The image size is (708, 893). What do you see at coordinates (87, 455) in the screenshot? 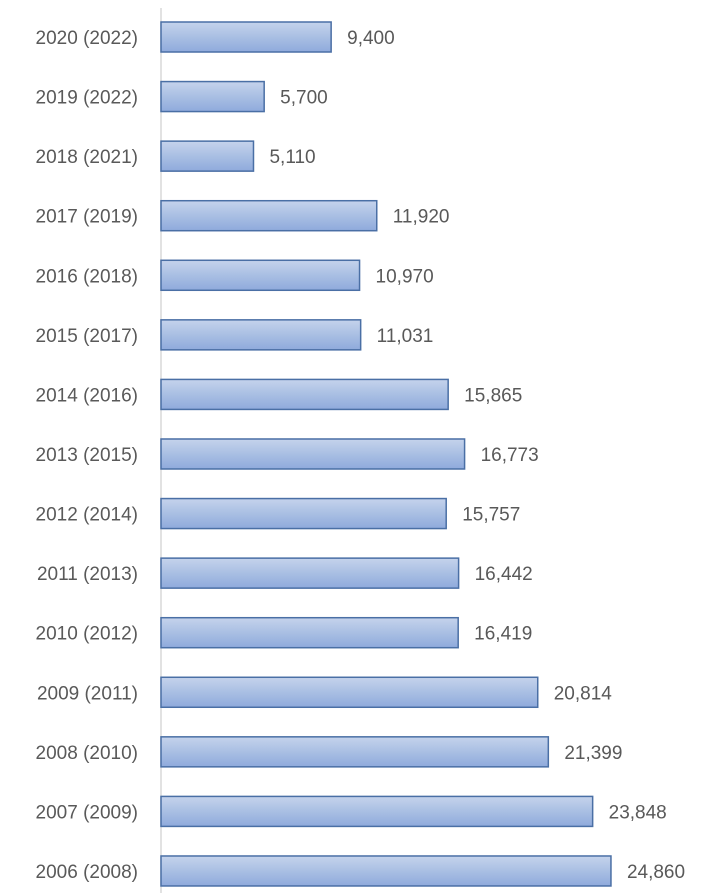
I see `y-tick-label: 2013 (2015)` at bounding box center [87, 455].